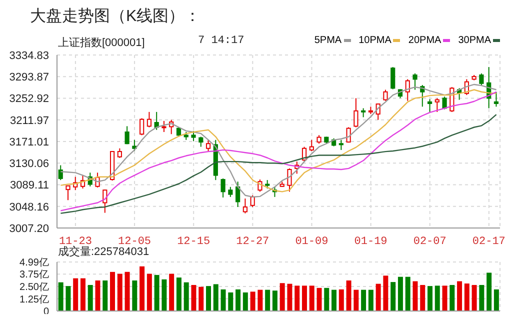 This screenshot has height=331, width=518. Describe the element at coordinates (115, 16) in the screenshot. I see `chart-title: 大盘走势图（K线图）：` at that location.